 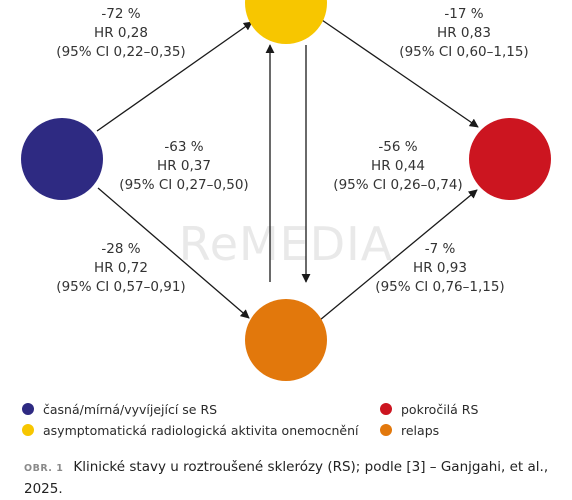 I want to click on arrow-early-to-relapse, so click(x=173, y=253).